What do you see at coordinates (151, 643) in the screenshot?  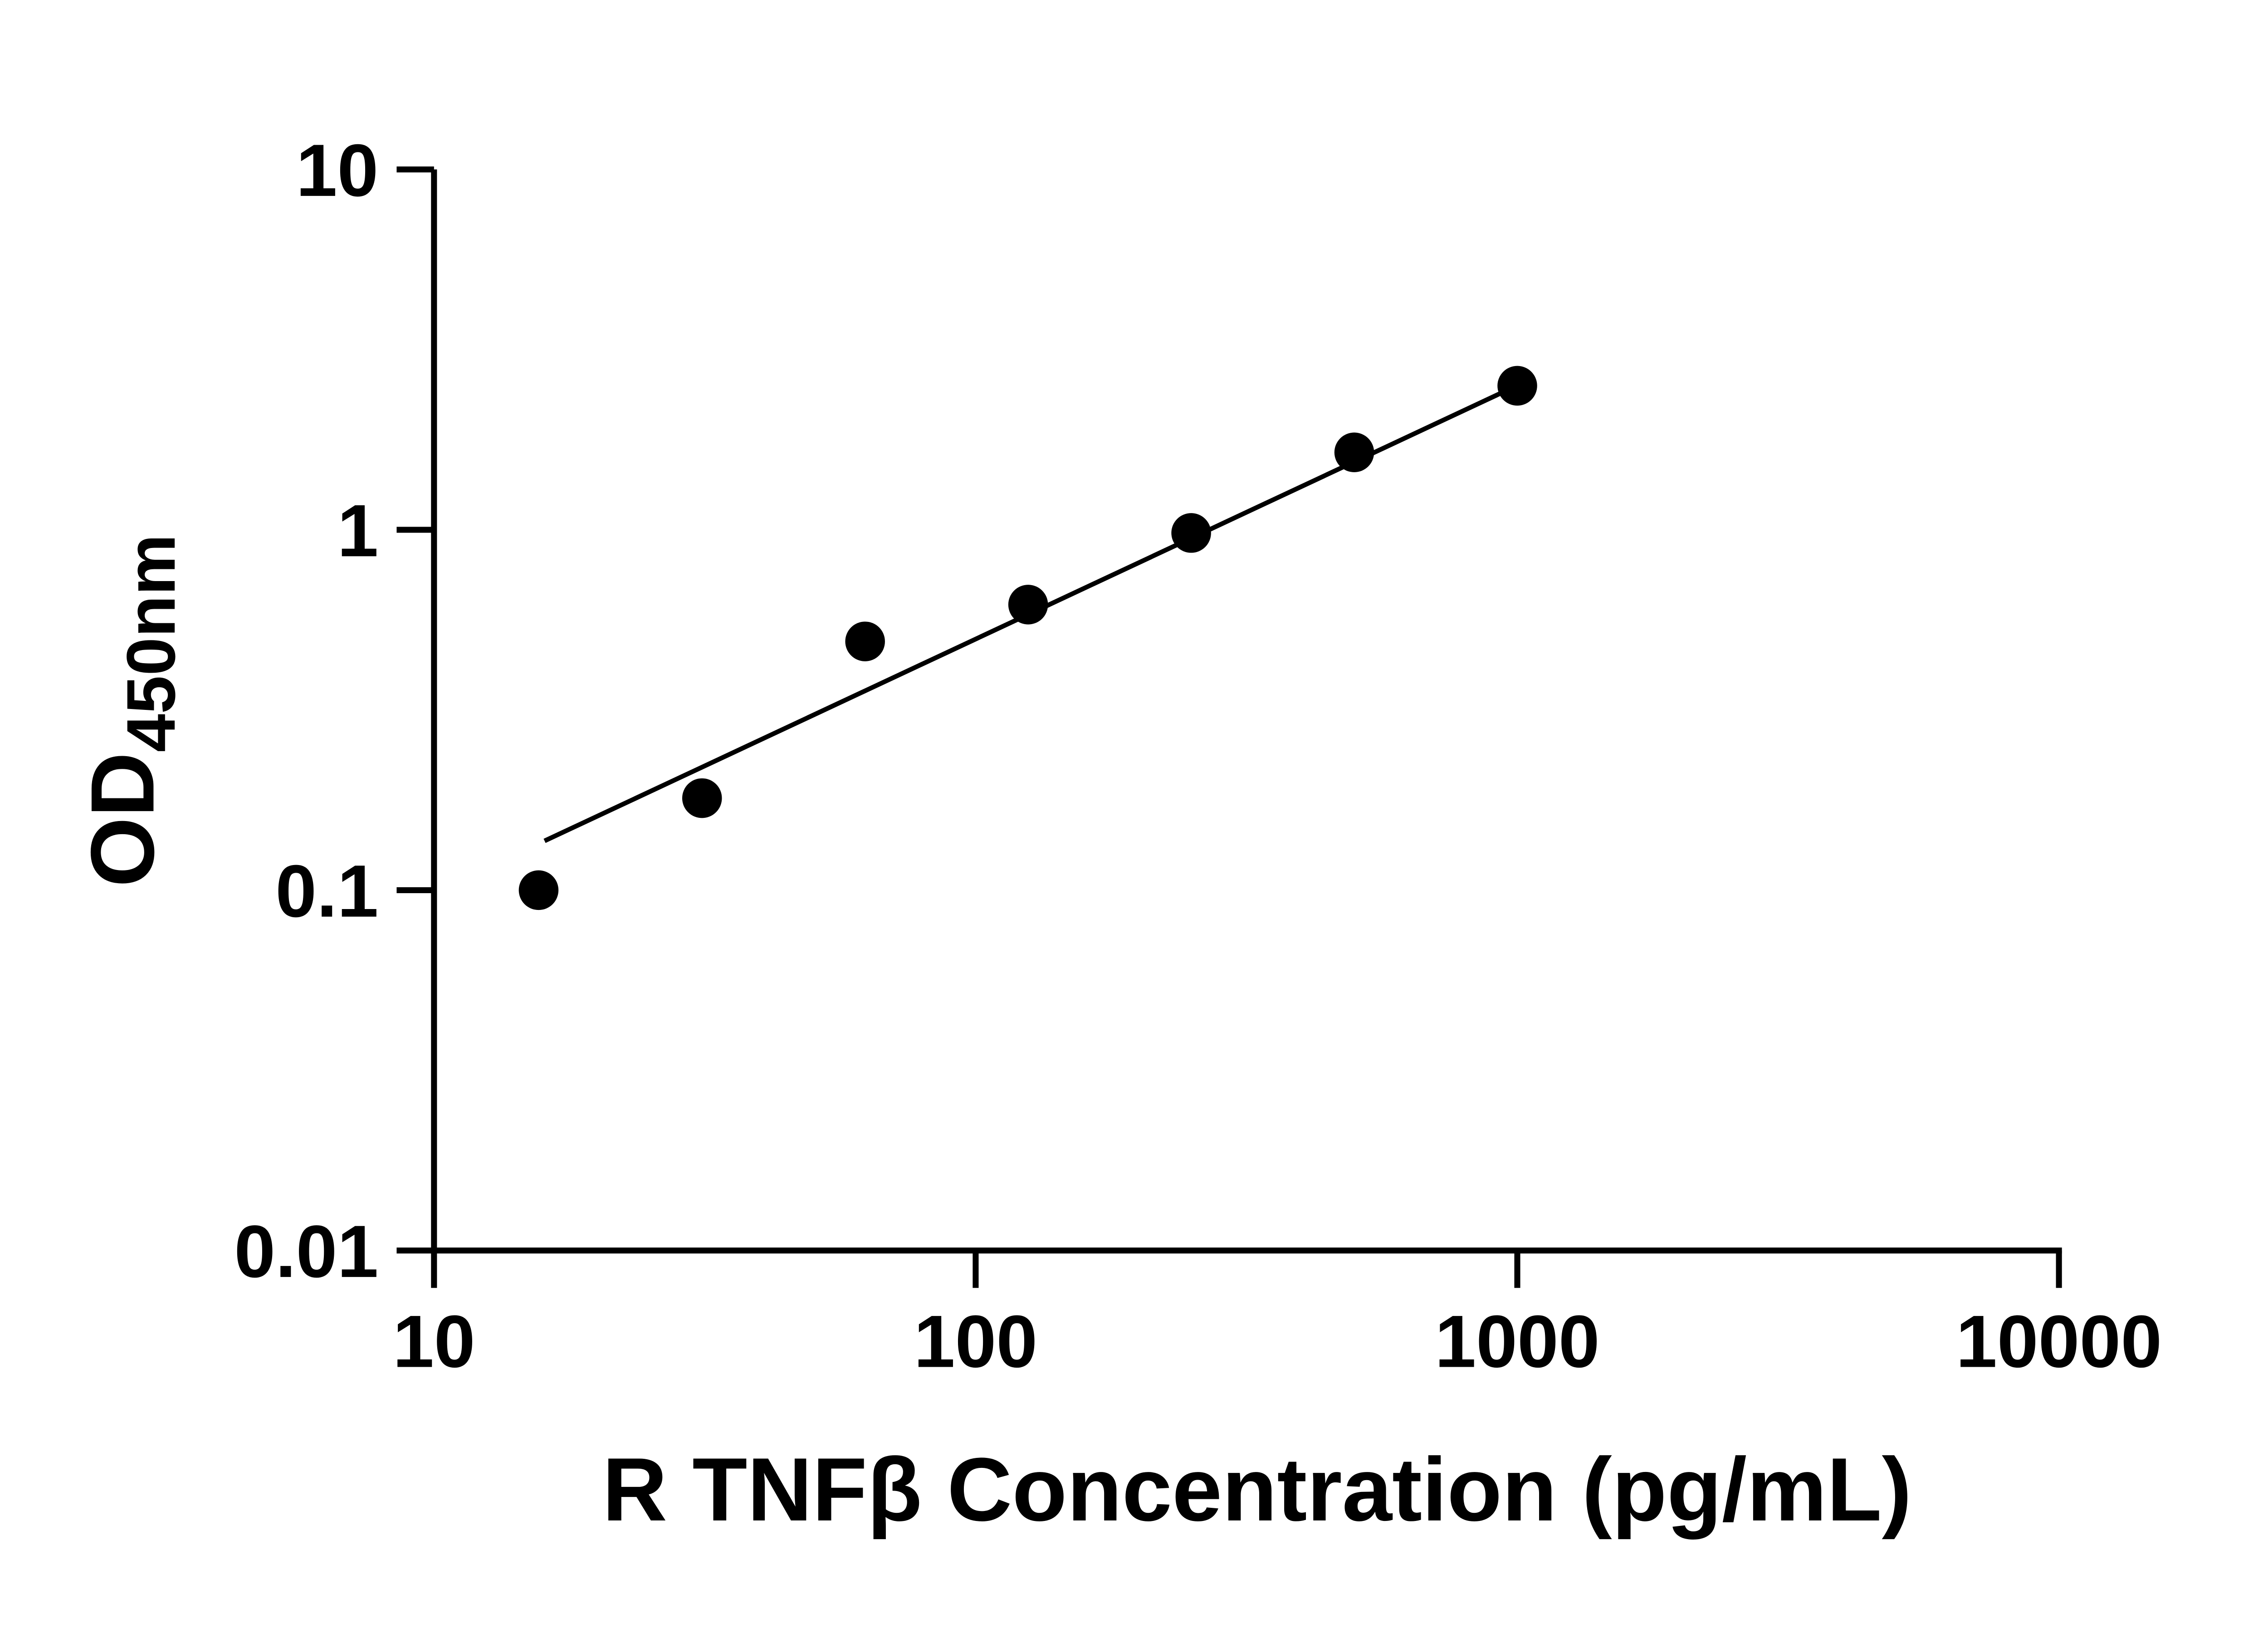 I see `y-axis-title-sub: 450nm` at bounding box center [151, 643].